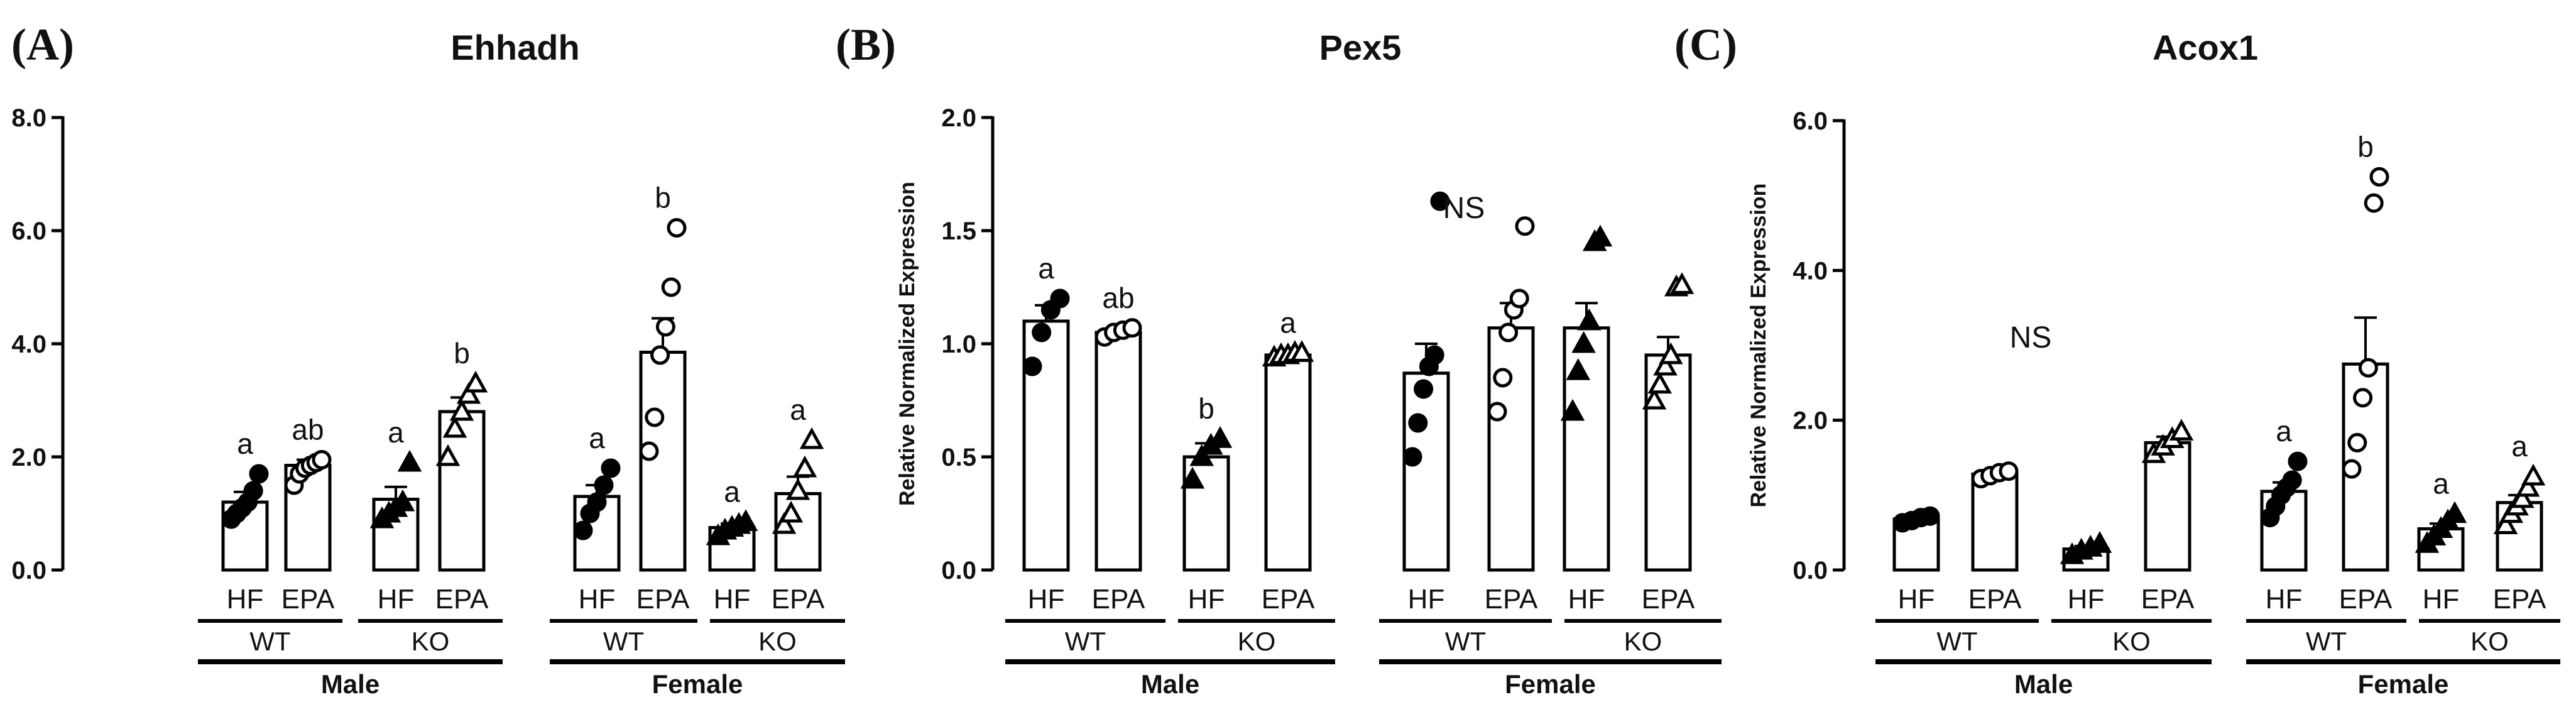 Image resolution: width=2576 pixels, height=707 pixels. Describe the element at coordinates (1361, 47) in the screenshot. I see `chart-title: Pex5` at that location.